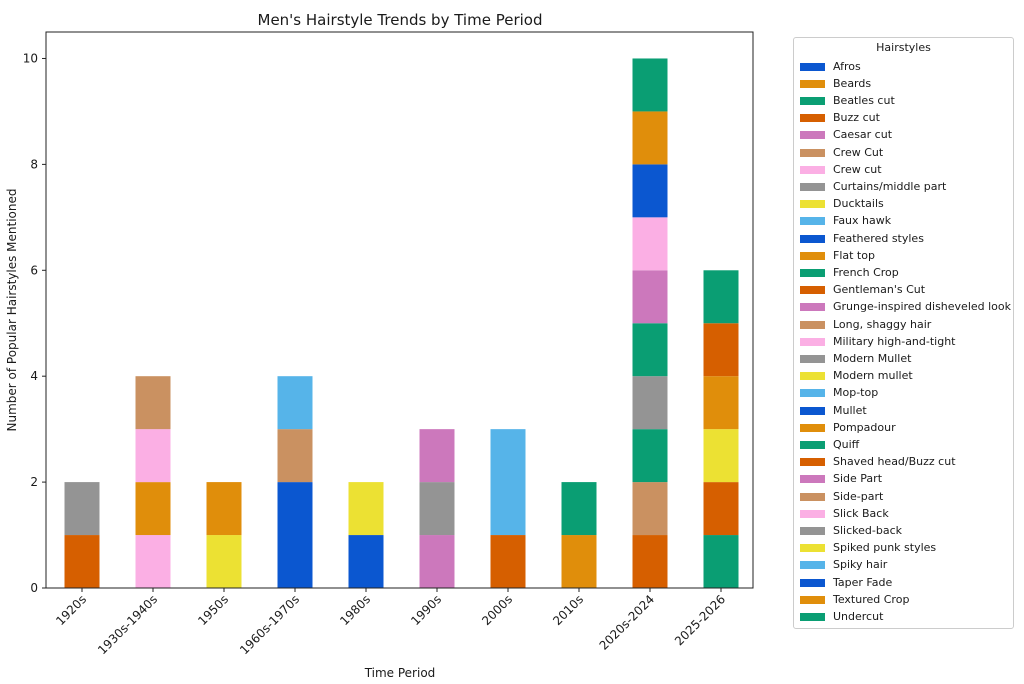  What do you see at coordinates (873, 376) in the screenshot?
I see `legend-label: Modern mullet` at bounding box center [873, 376].